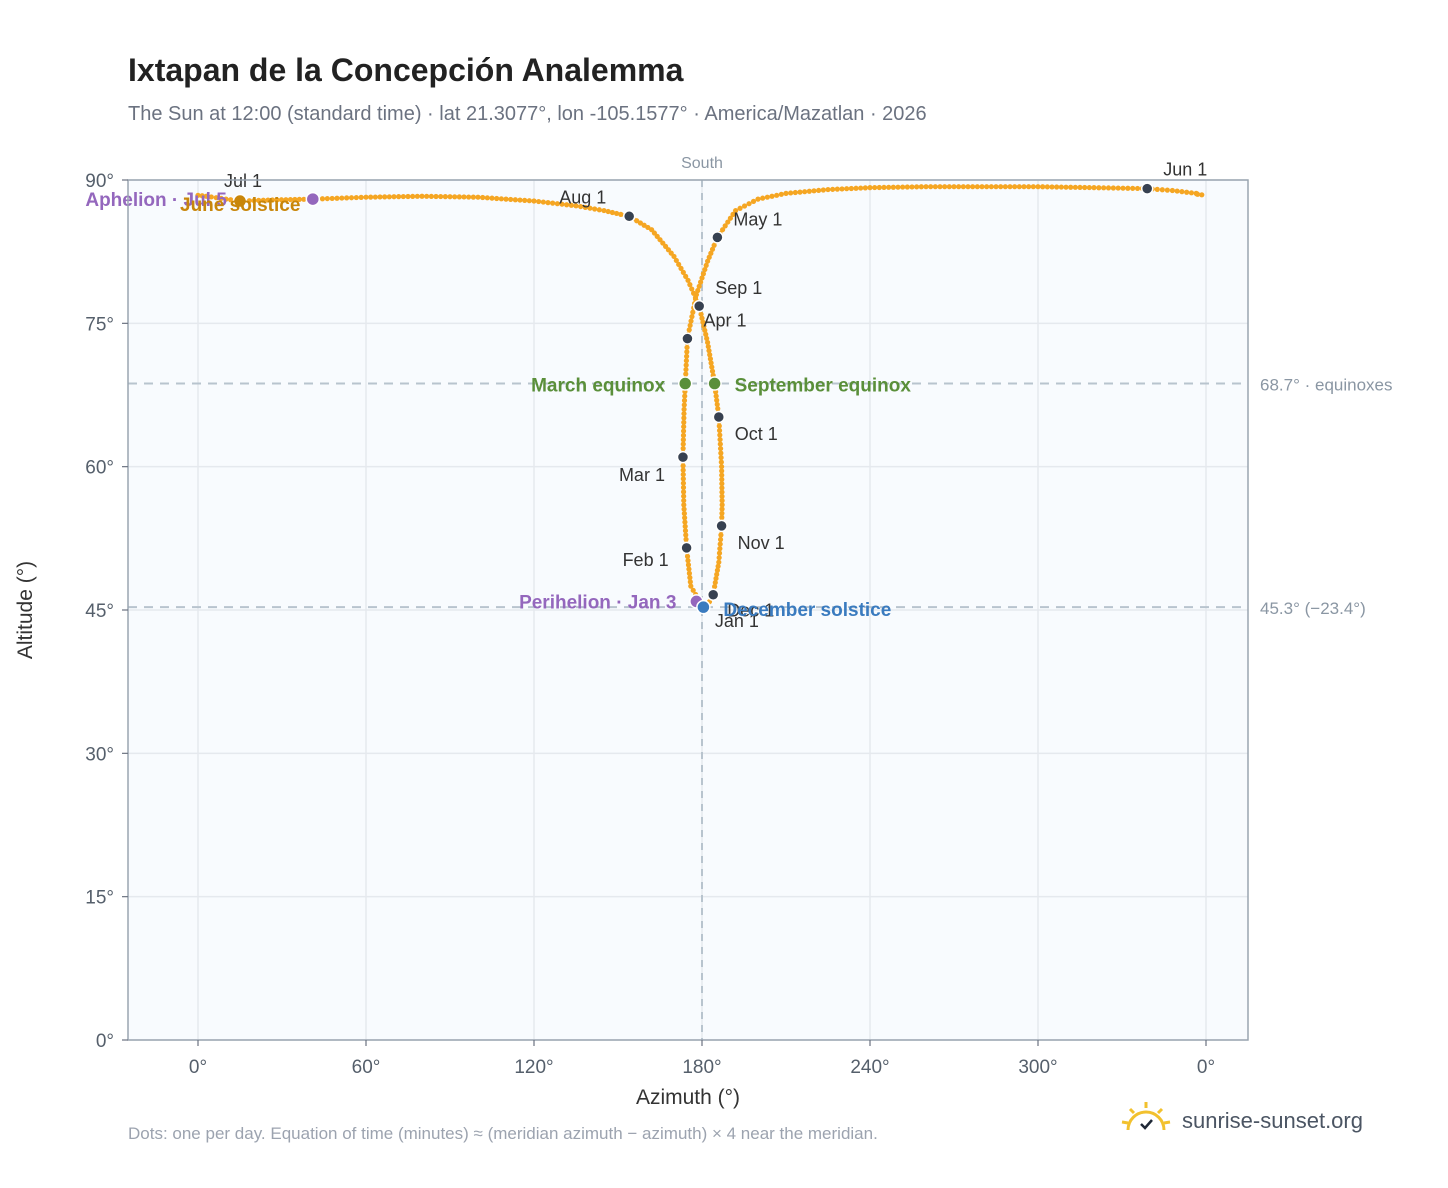 Image resolution: width=1448 pixels, height=1188 pixels. What do you see at coordinates (99, 181) in the screenshot?
I see `y-tick-label: 90°` at bounding box center [99, 181].